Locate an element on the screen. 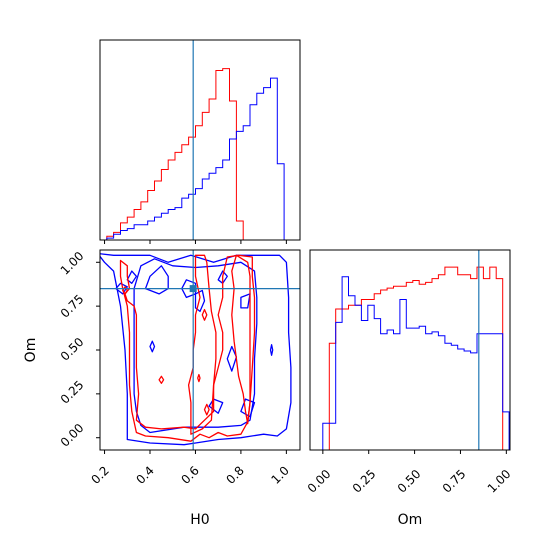 The width and height of the screenshot is (550, 550). h0-histogram-step-blue is located at coordinates (200, 158).